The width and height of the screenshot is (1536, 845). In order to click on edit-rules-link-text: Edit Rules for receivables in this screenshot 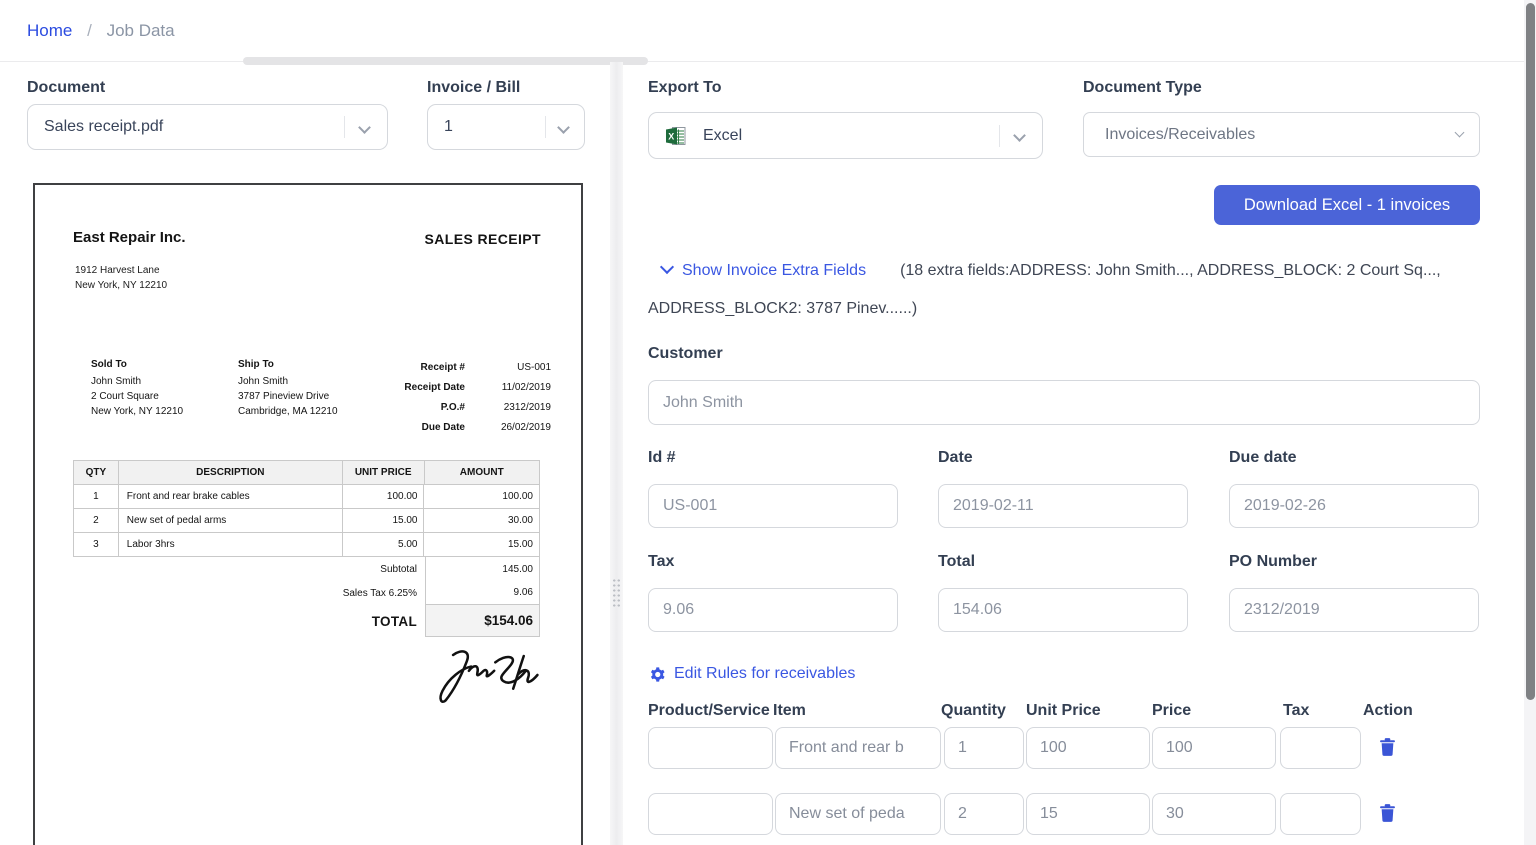, I will do `click(765, 673)`.